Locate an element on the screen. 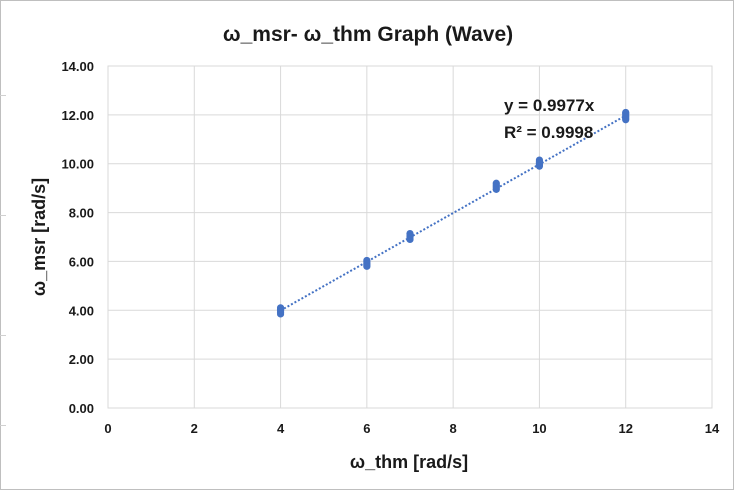 Image resolution: width=734 pixels, height=491 pixels. x-axis-label: ω_thm [rad/s] is located at coordinates (409, 462).